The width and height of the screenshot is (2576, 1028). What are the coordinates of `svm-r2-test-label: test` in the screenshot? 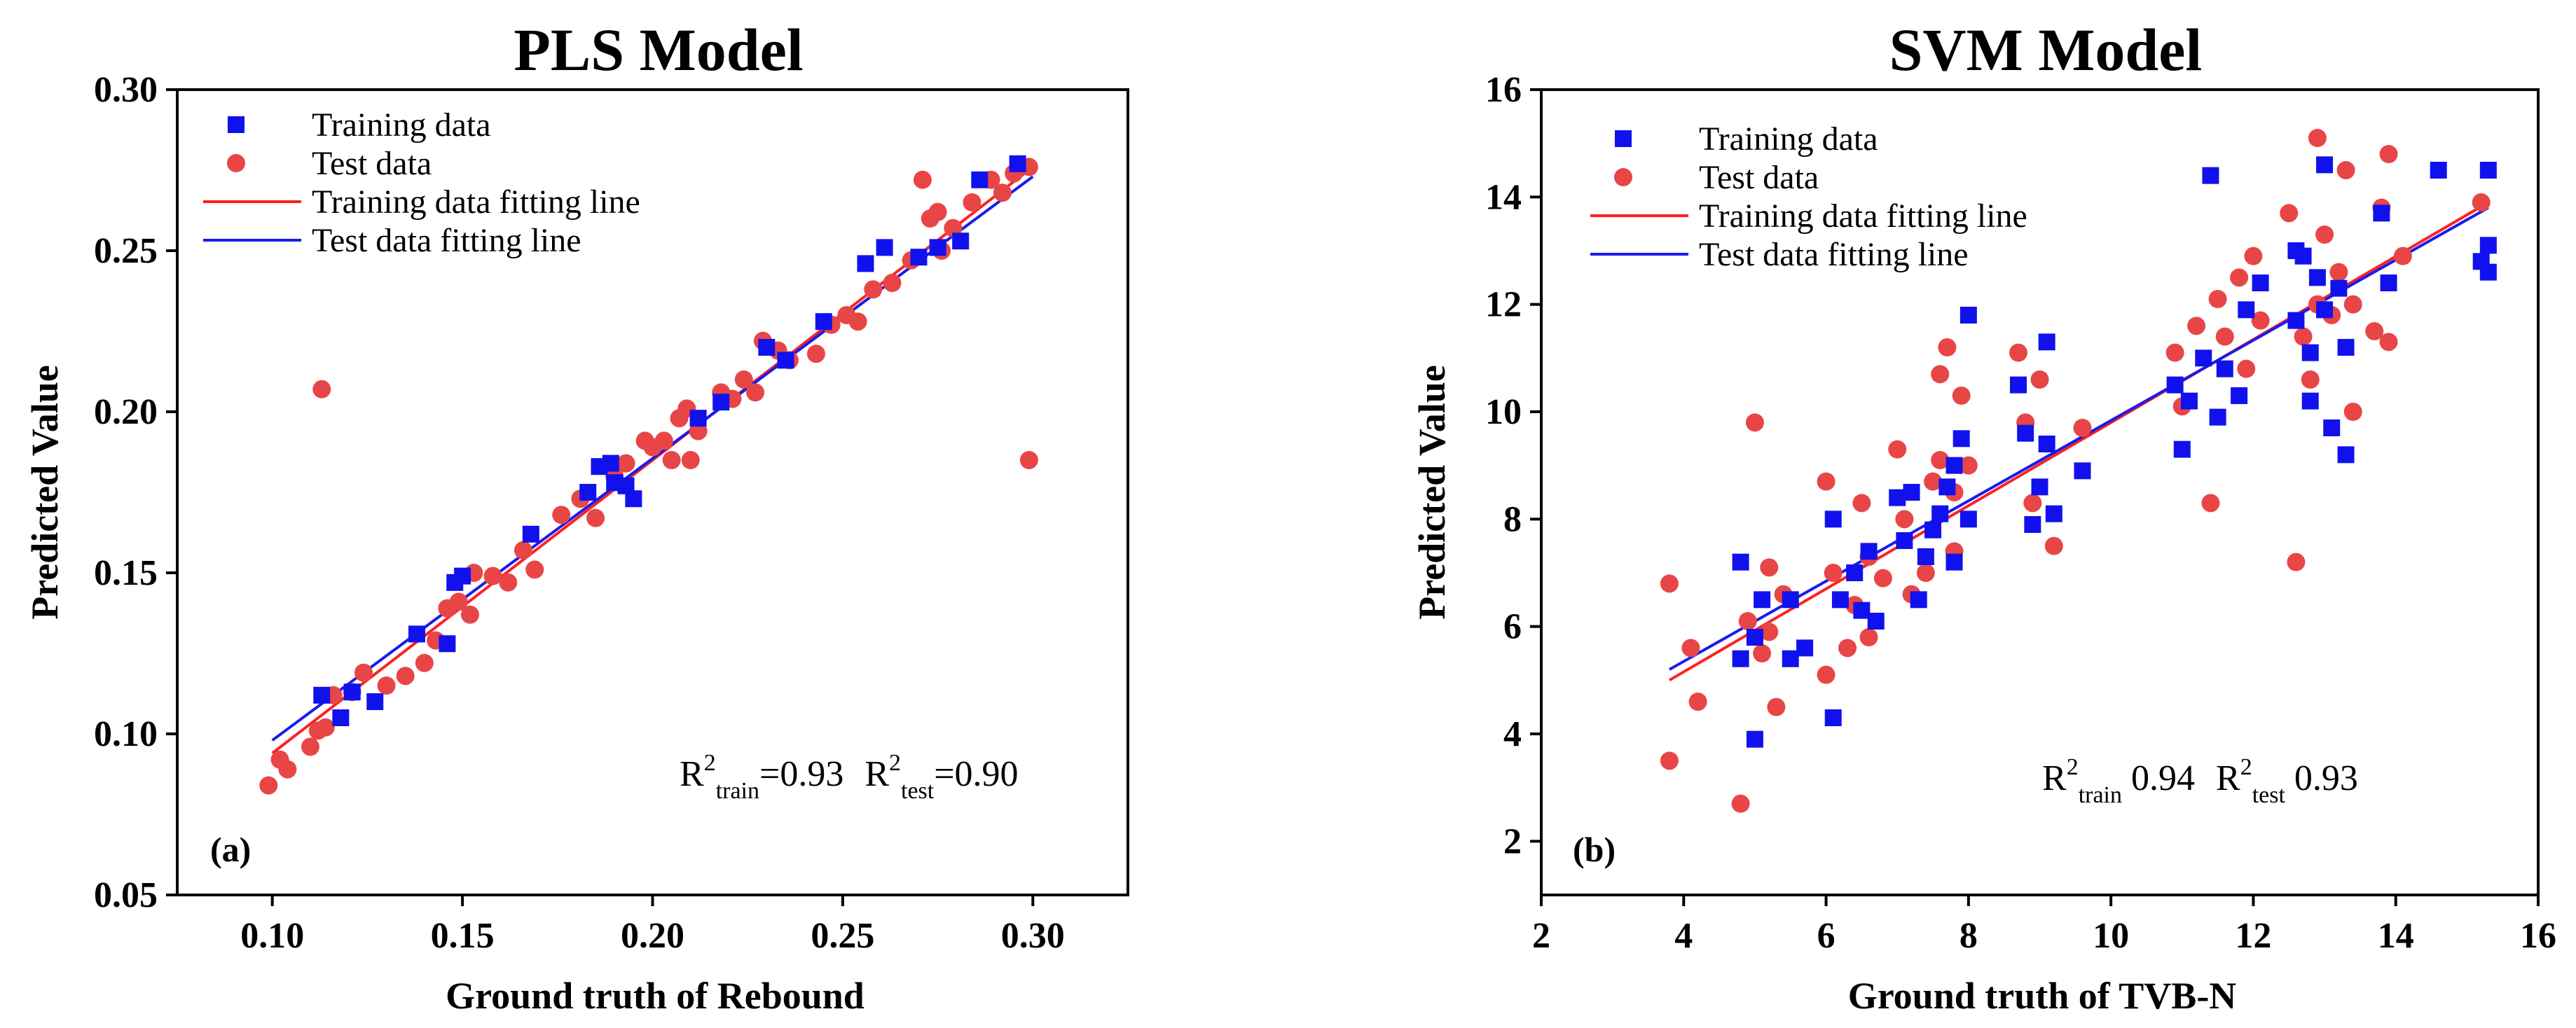 It's located at (2269, 795).